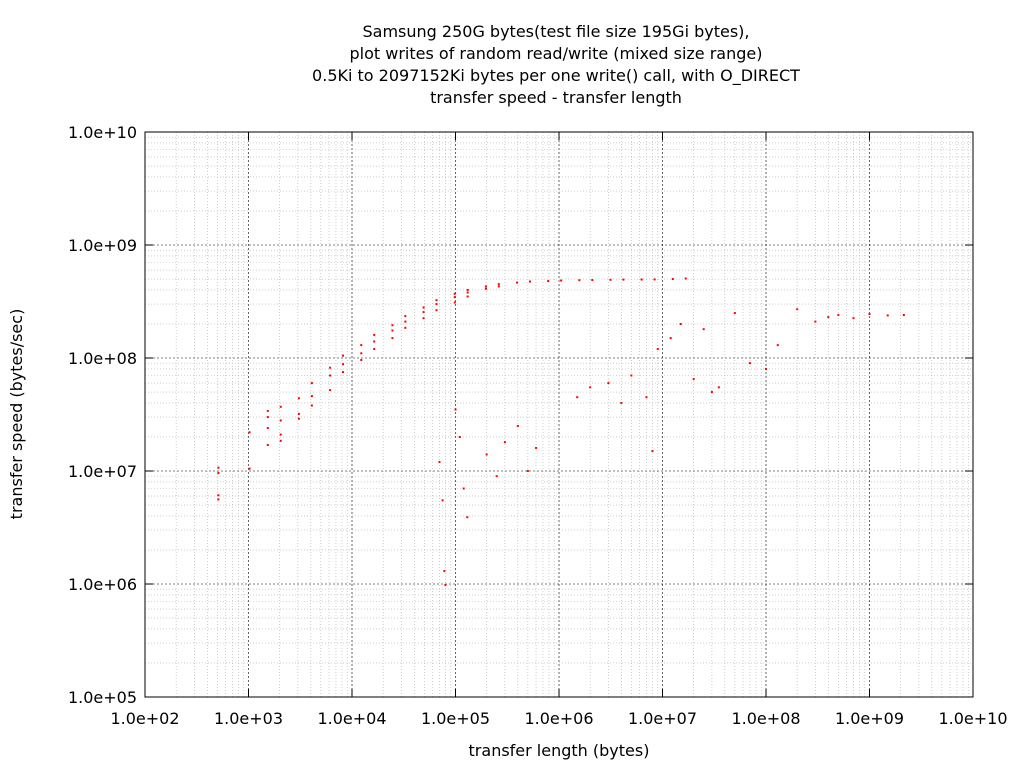 Image resolution: width=1024 pixels, height=768 pixels. What do you see at coordinates (102, 471) in the screenshot?
I see `y-tick-label: 1.0e+07` at bounding box center [102, 471].